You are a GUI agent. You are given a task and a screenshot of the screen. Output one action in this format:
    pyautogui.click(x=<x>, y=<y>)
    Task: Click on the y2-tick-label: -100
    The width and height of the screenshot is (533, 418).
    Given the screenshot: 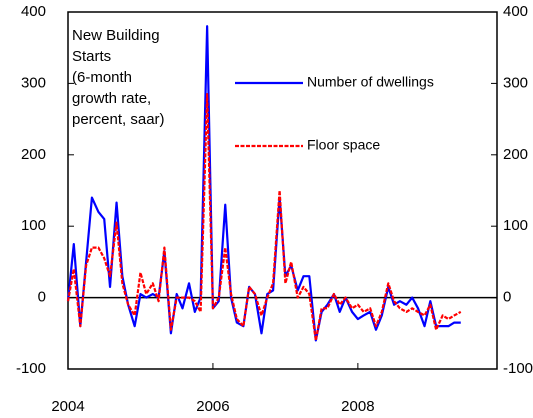 What is the action you would take?
    pyautogui.click(x=518, y=368)
    